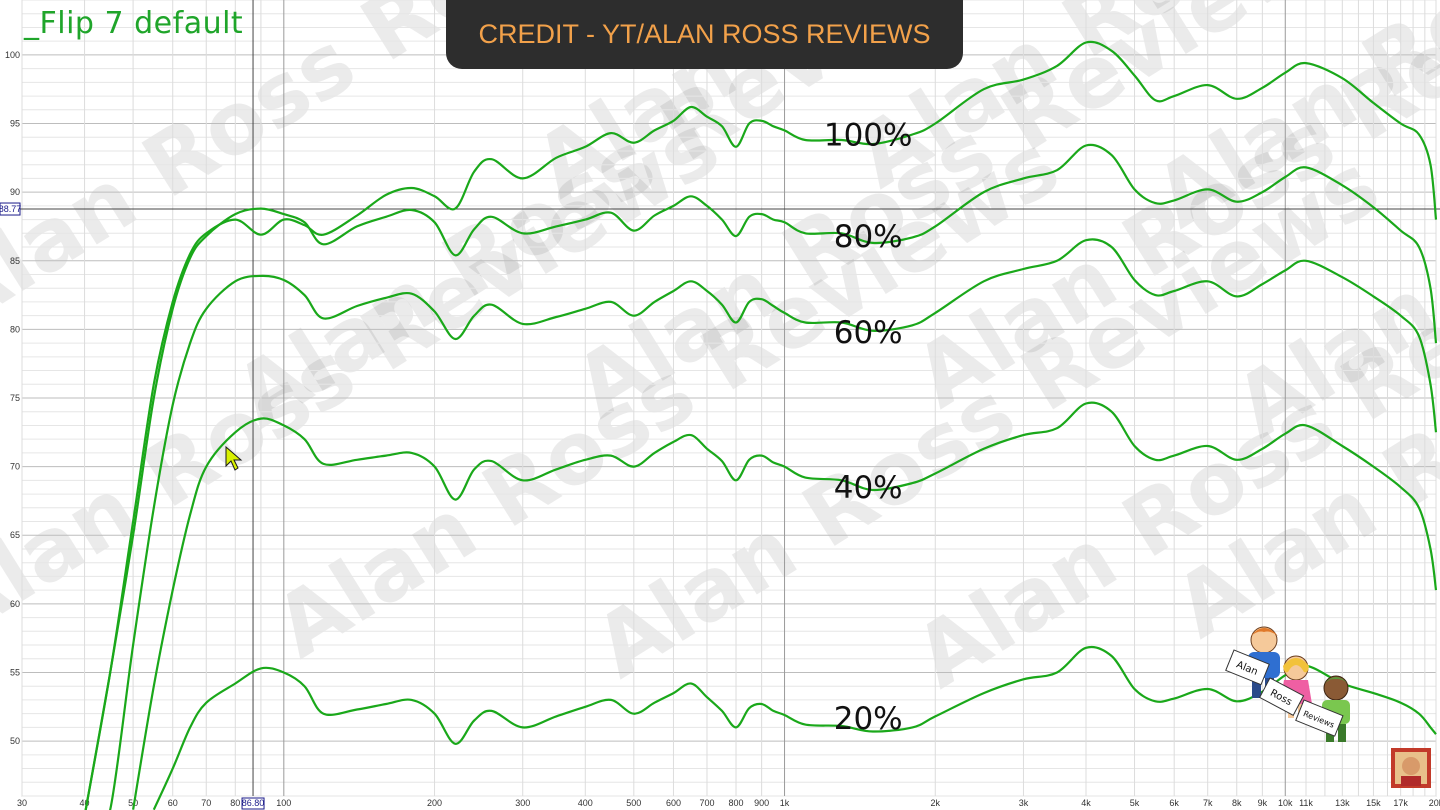 The width and height of the screenshot is (1440, 810). Describe the element at coordinates (868, 719) in the screenshot. I see `series-label-20pct: 20%` at that location.